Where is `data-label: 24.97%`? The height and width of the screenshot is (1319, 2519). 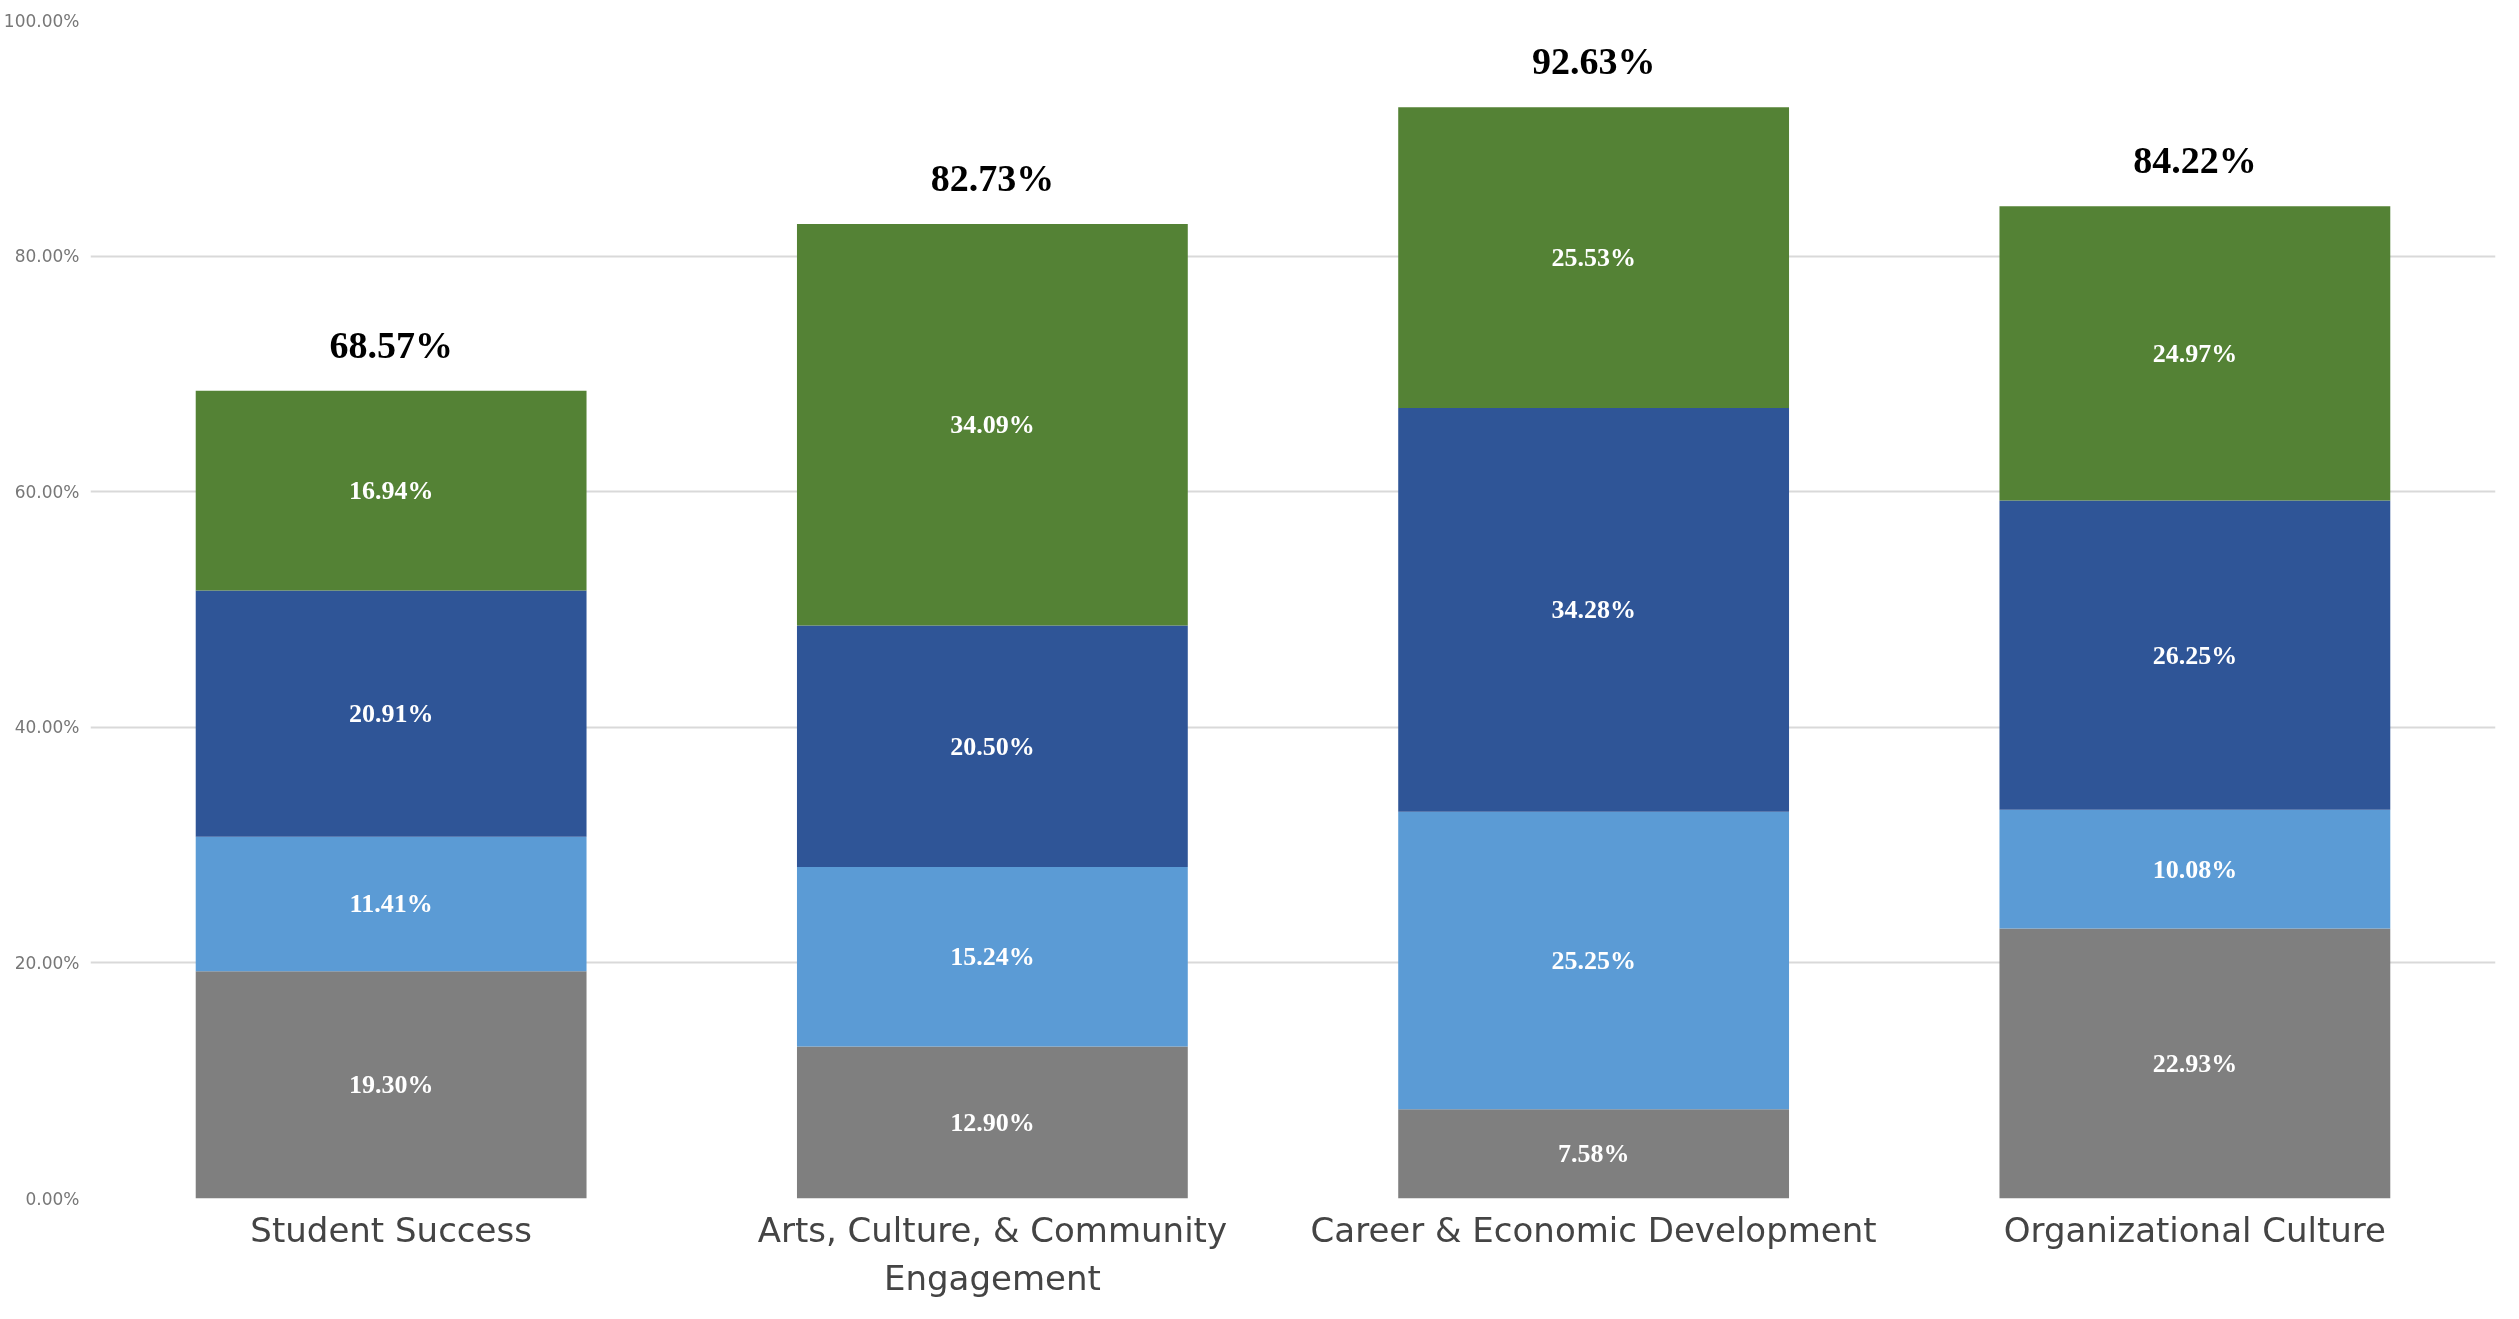
data-label: 24.97% is located at coordinates (2195, 353).